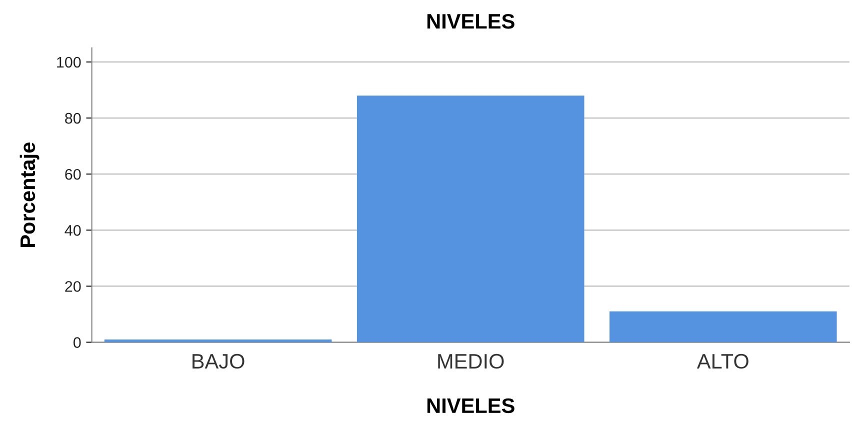  What do you see at coordinates (218, 361) in the screenshot?
I see `x-tick-label: BAJO` at bounding box center [218, 361].